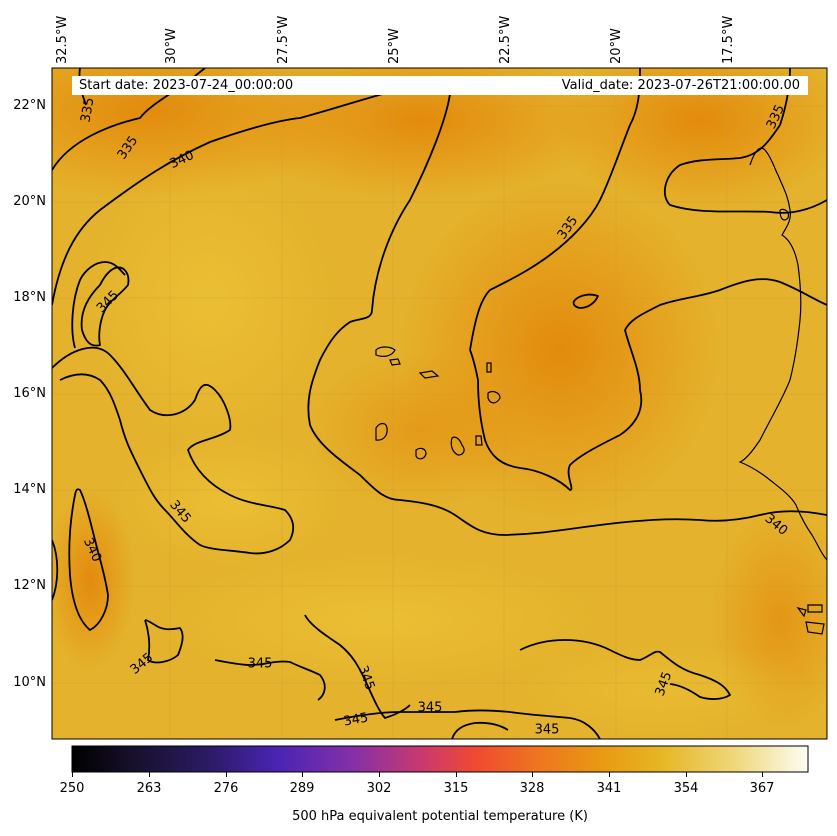  What do you see at coordinates (226, 788) in the screenshot?
I see `colorbar-tick-label: 276` at bounding box center [226, 788].